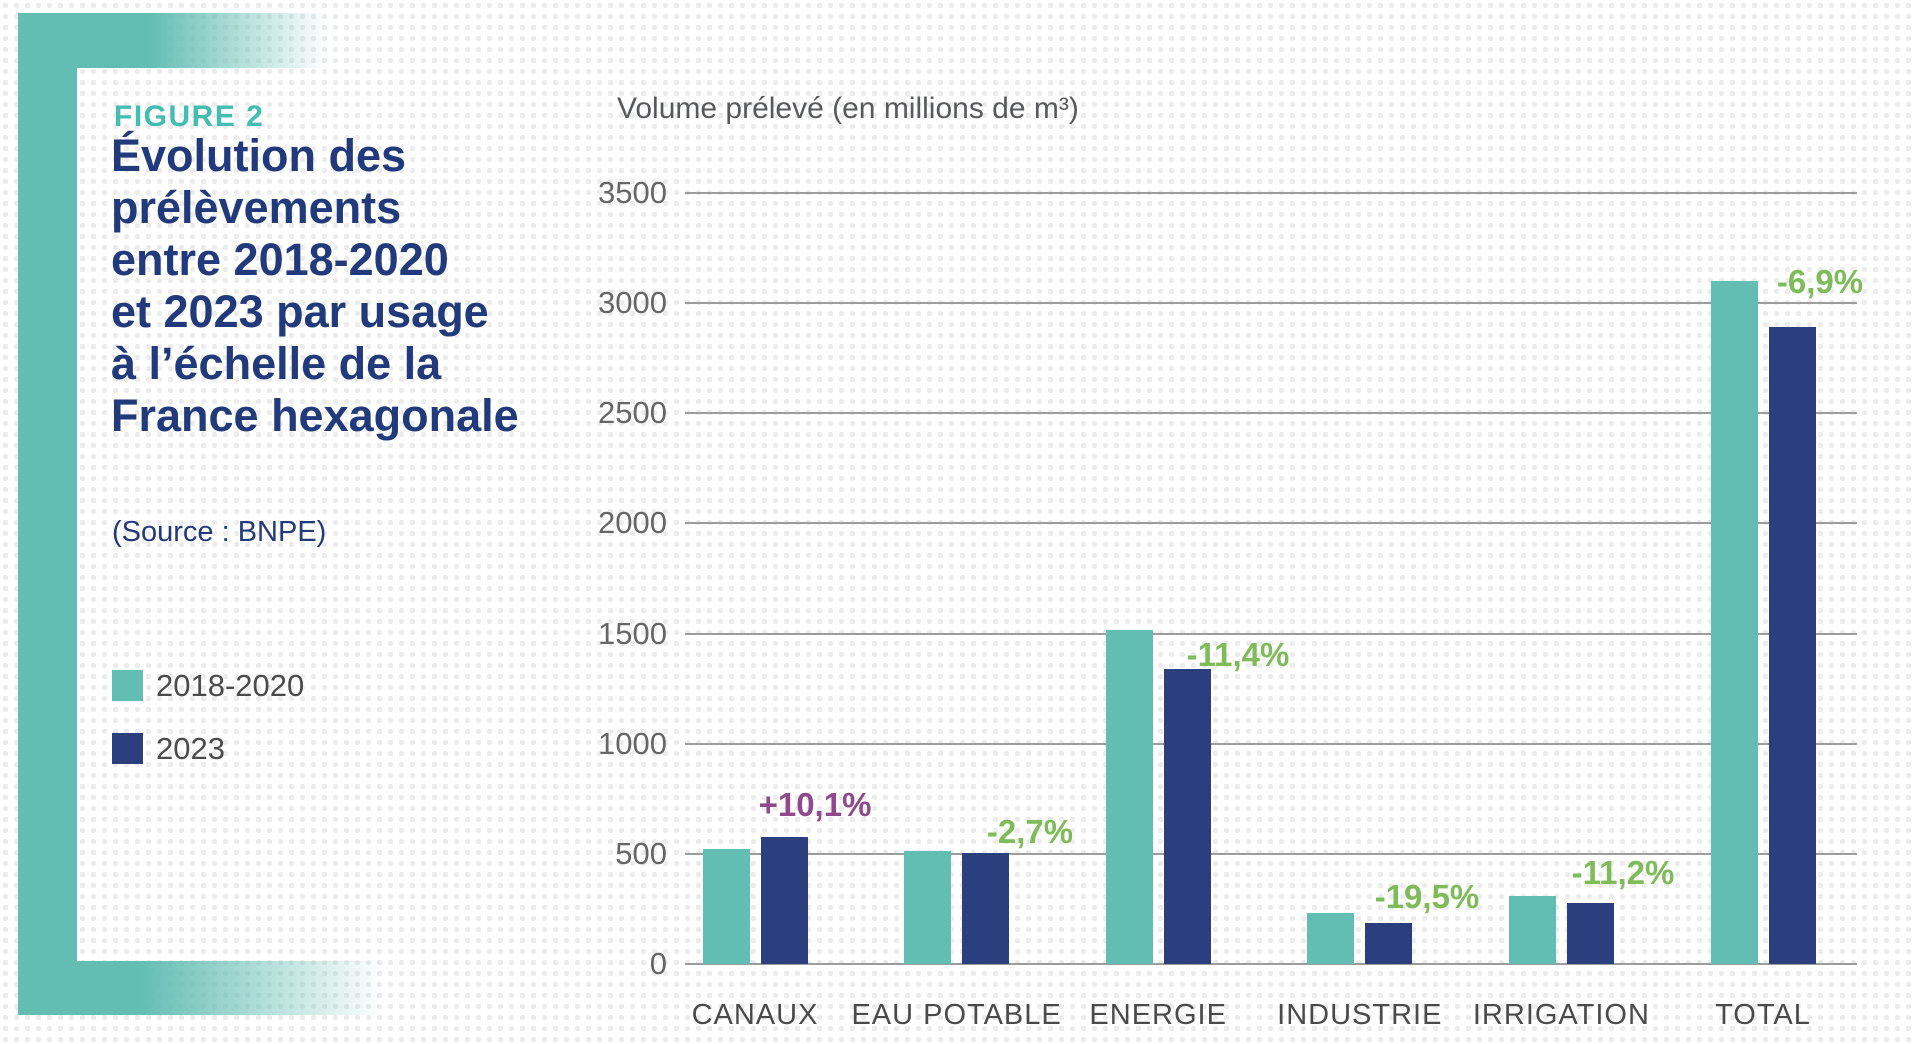 This screenshot has height=1044, width=1912. What do you see at coordinates (632, 303) in the screenshot?
I see `y-tick-label-3000: 3000` at bounding box center [632, 303].